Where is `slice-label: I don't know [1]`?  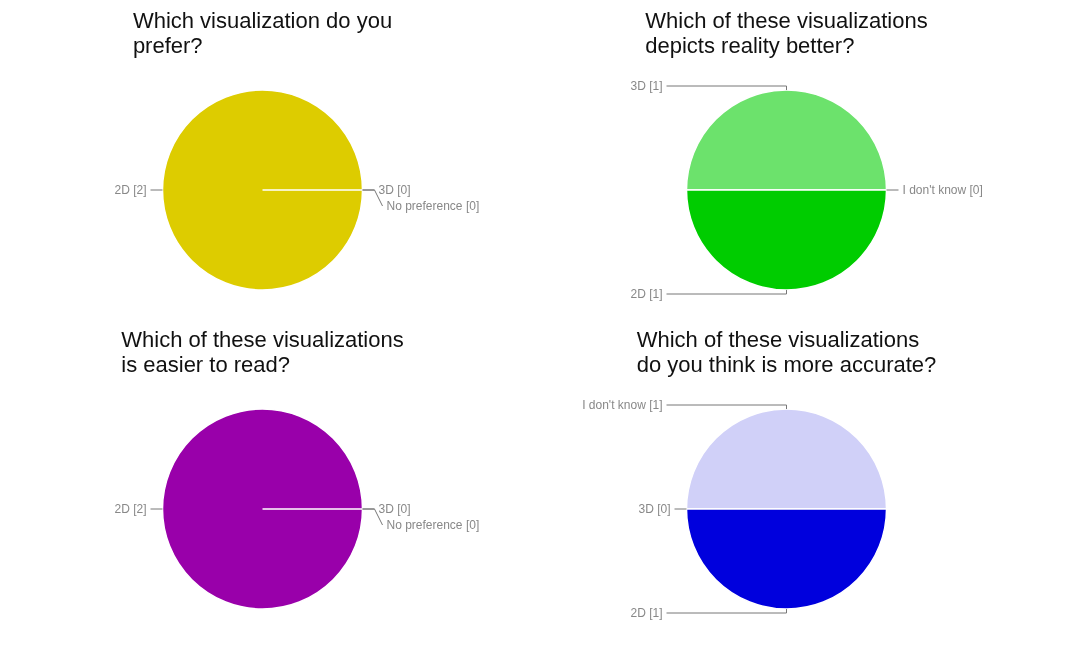
slice-label: I don't know [1] is located at coordinates (622, 405).